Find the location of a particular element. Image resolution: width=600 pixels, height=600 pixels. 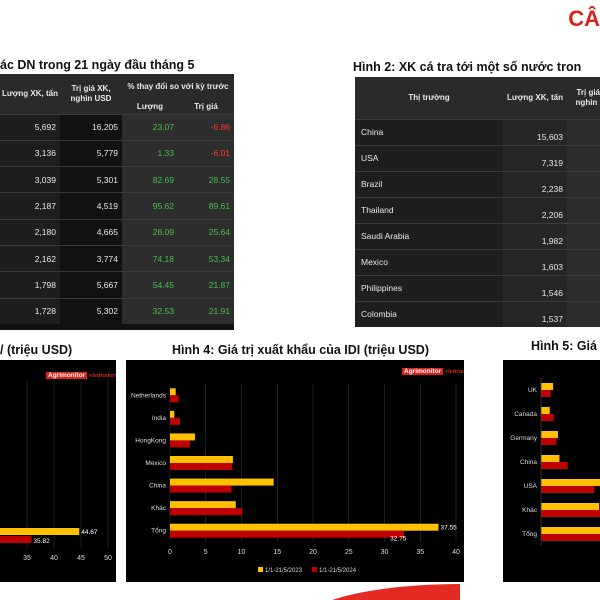

t1-cell-pval: 53.34 is located at coordinates (206, 258).